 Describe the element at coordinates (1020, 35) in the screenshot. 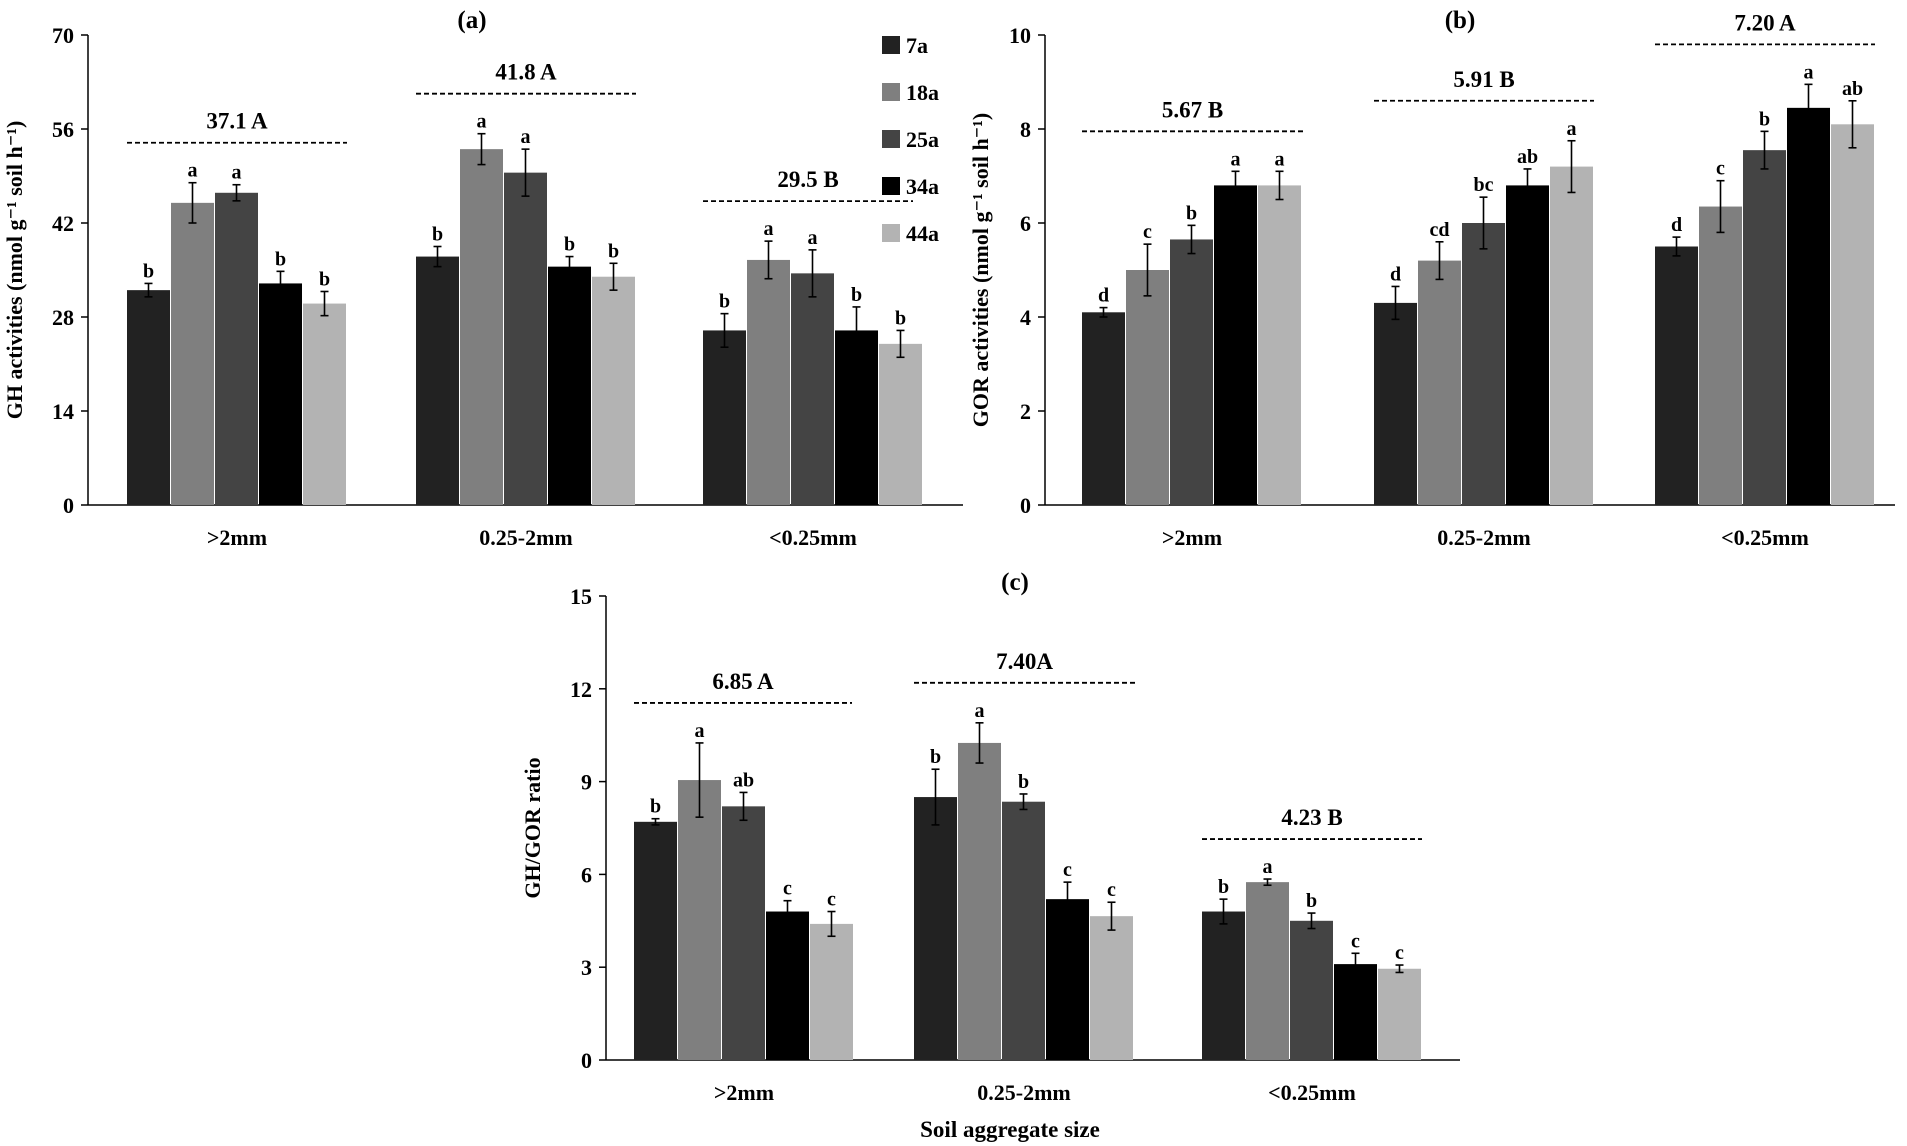

I see `y-tick-label: 10` at that location.